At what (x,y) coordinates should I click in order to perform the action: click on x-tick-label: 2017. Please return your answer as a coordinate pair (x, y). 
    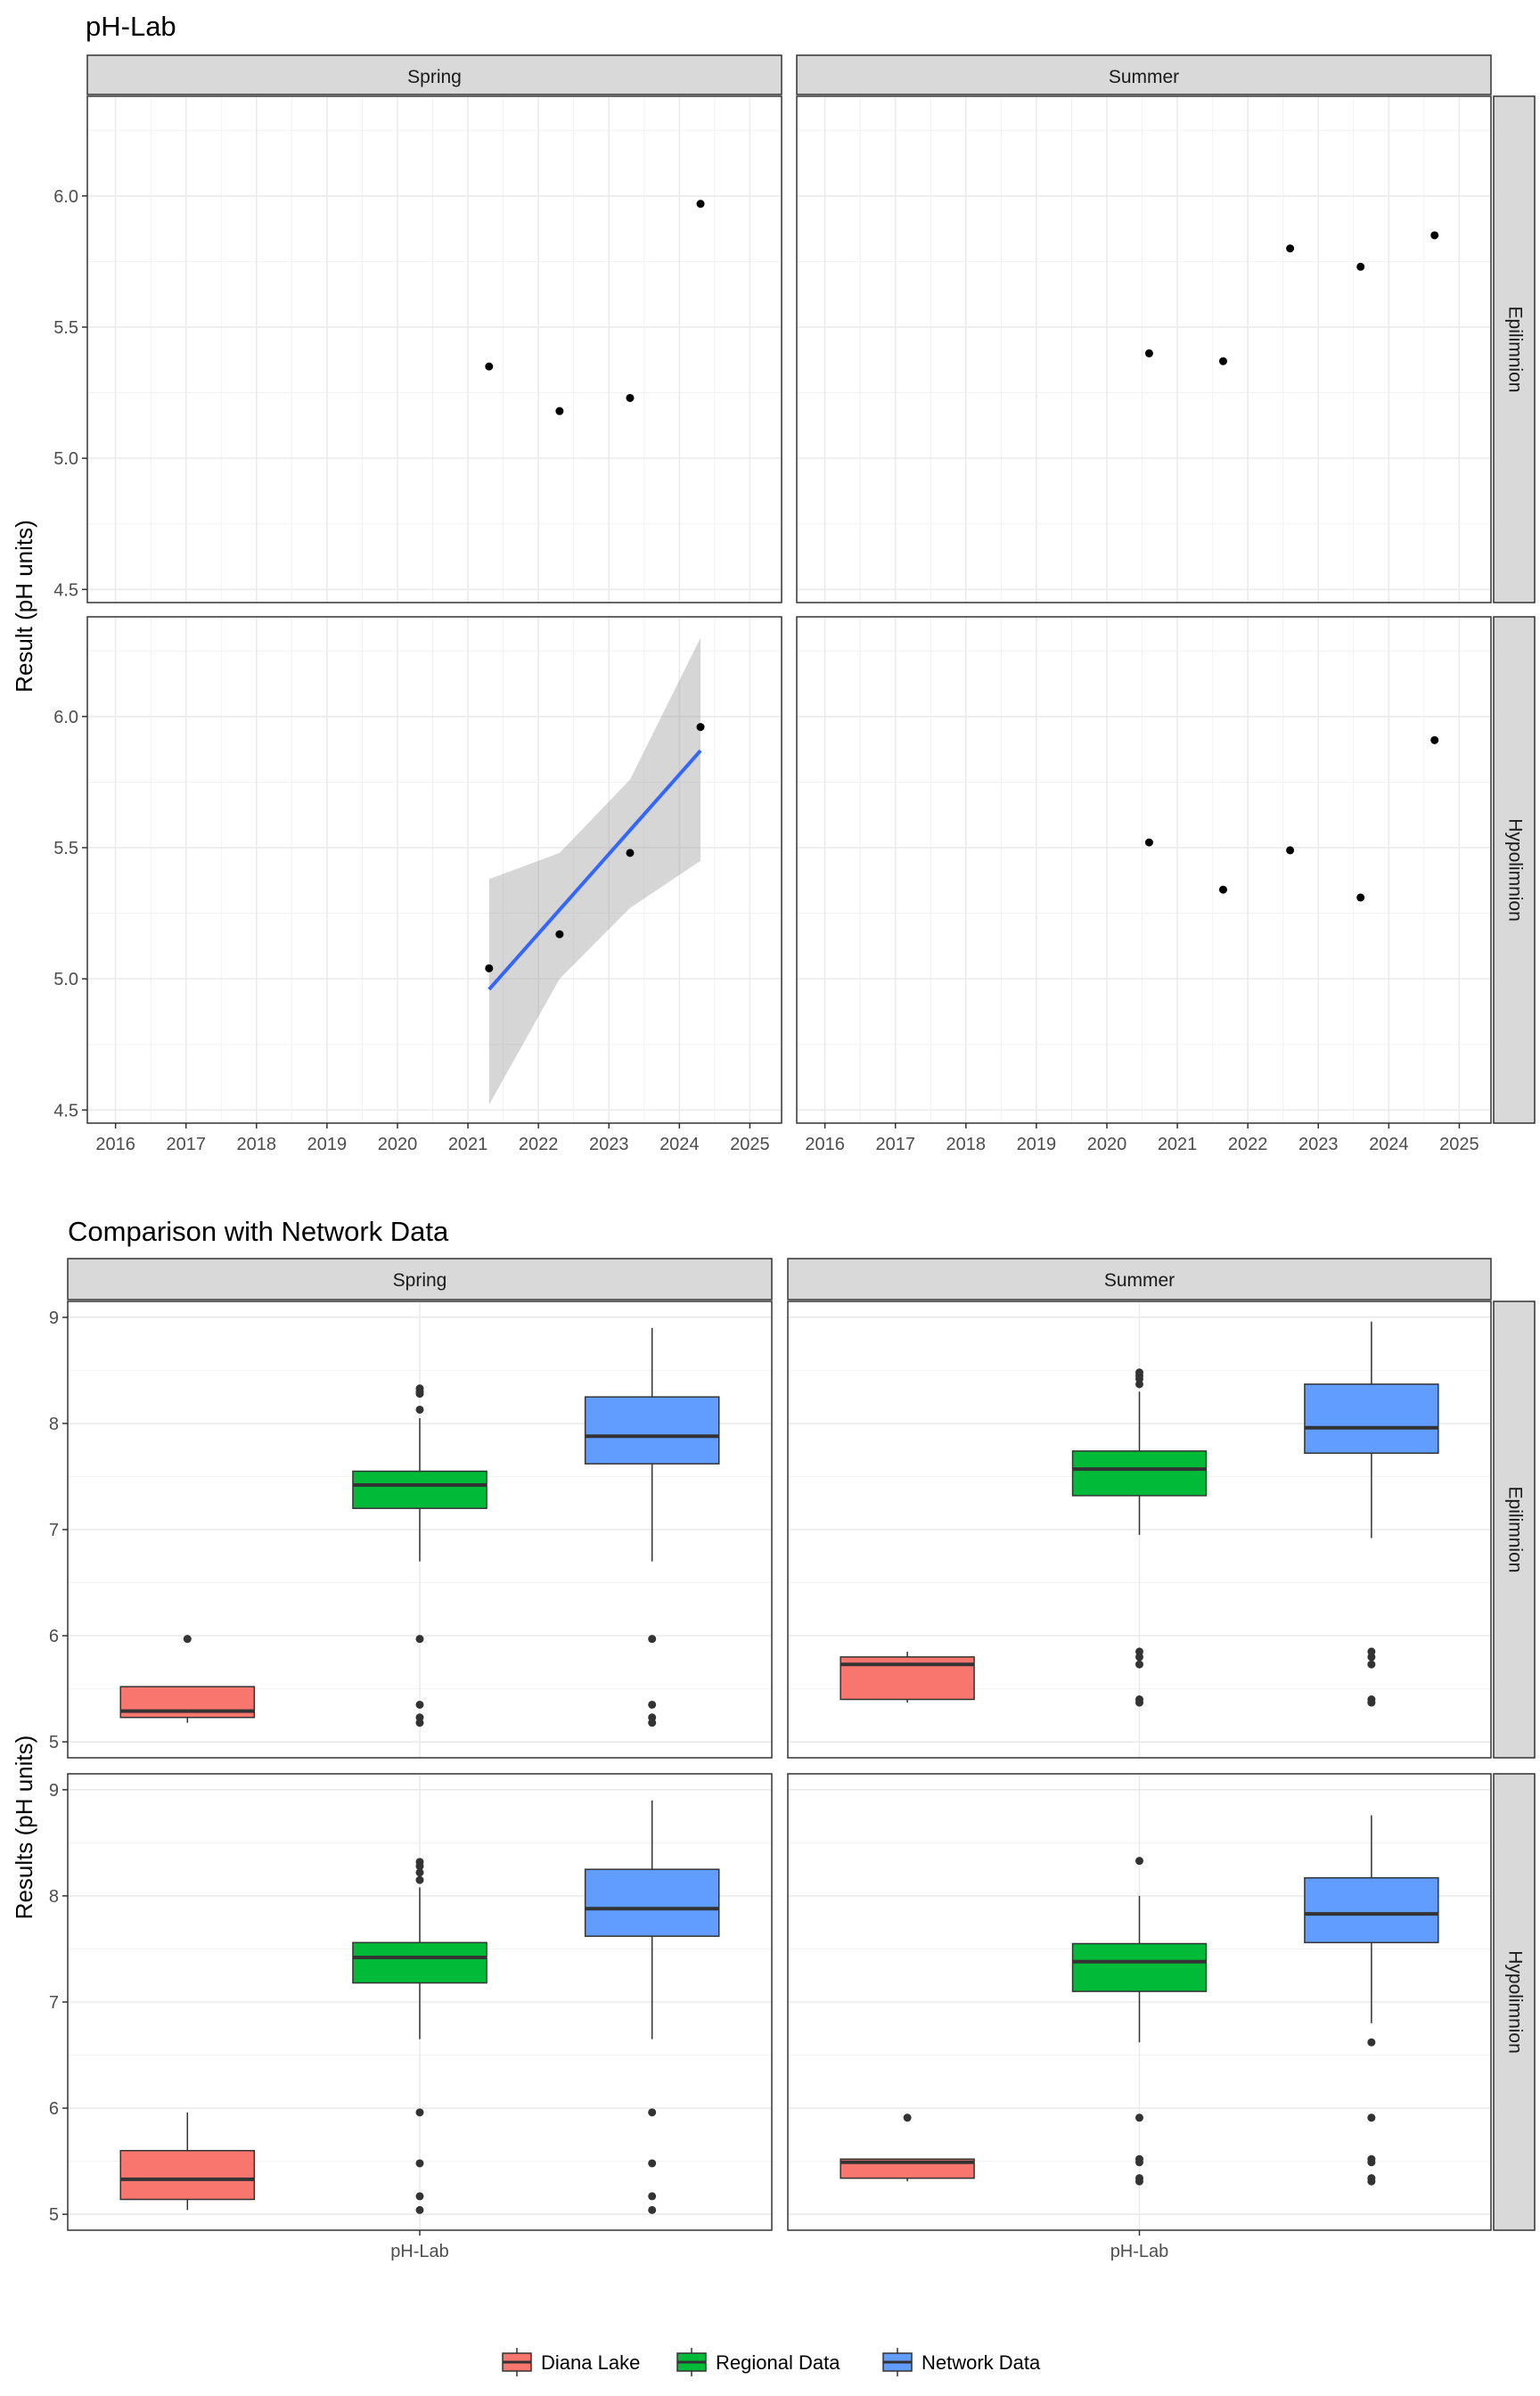
    Looking at the image, I should click on (895, 1145).